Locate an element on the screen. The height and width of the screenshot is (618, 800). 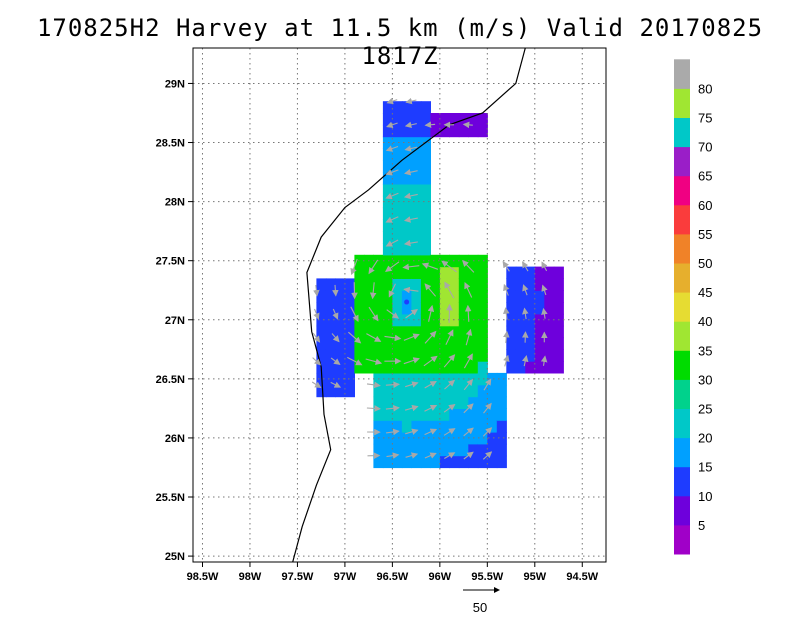
colorbar: 5 10 15 20 25 30 35 40 45 50 55 60 65 70 75 80 is located at coordinates (693, 307).